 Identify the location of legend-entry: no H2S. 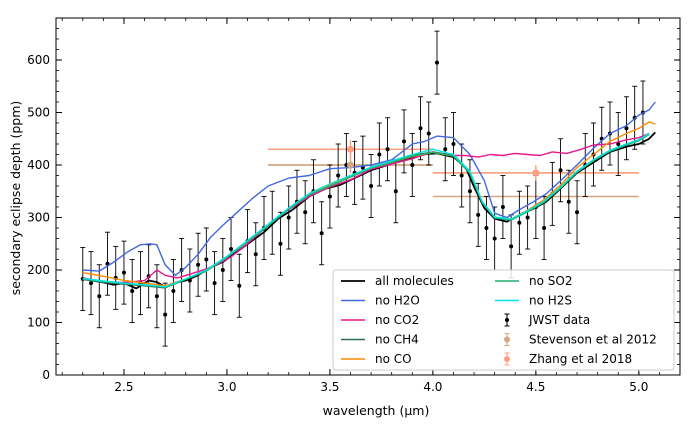
(533, 301).